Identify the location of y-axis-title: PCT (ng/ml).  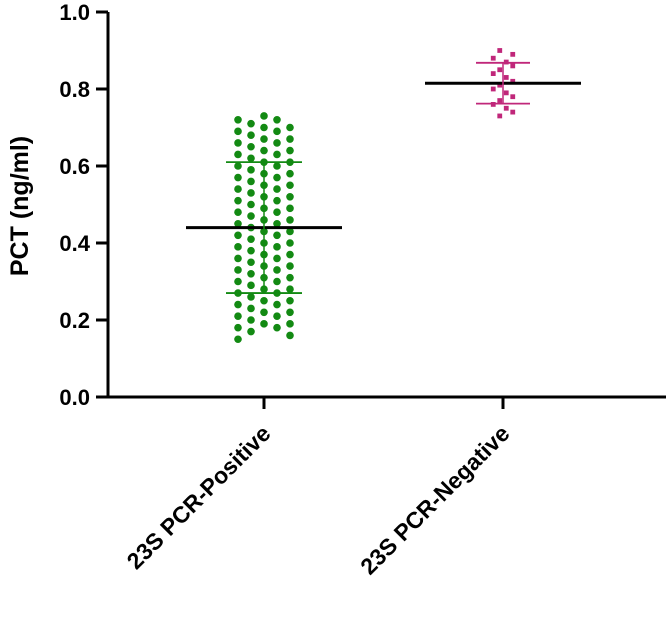
(20, 206).